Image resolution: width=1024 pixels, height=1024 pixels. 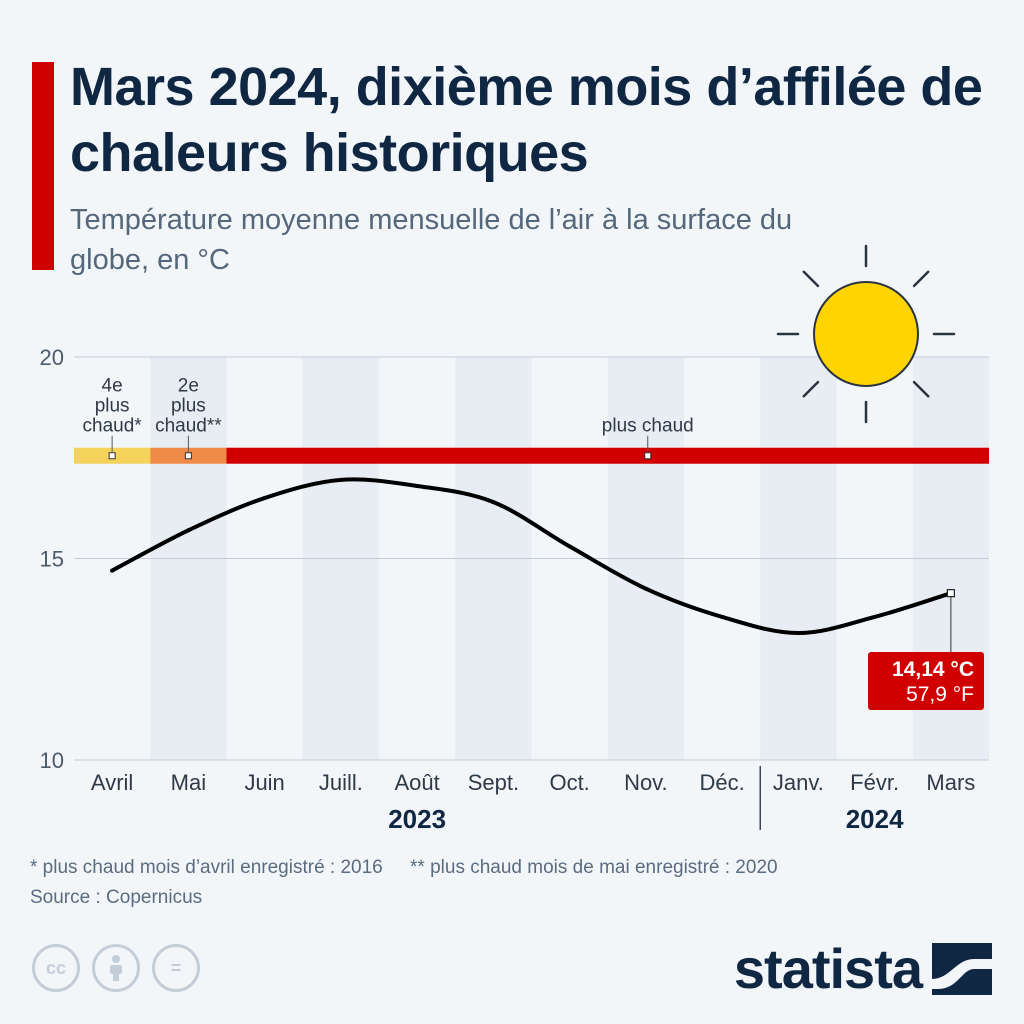 I want to click on x-tick-label: Mars, so click(x=950, y=782).